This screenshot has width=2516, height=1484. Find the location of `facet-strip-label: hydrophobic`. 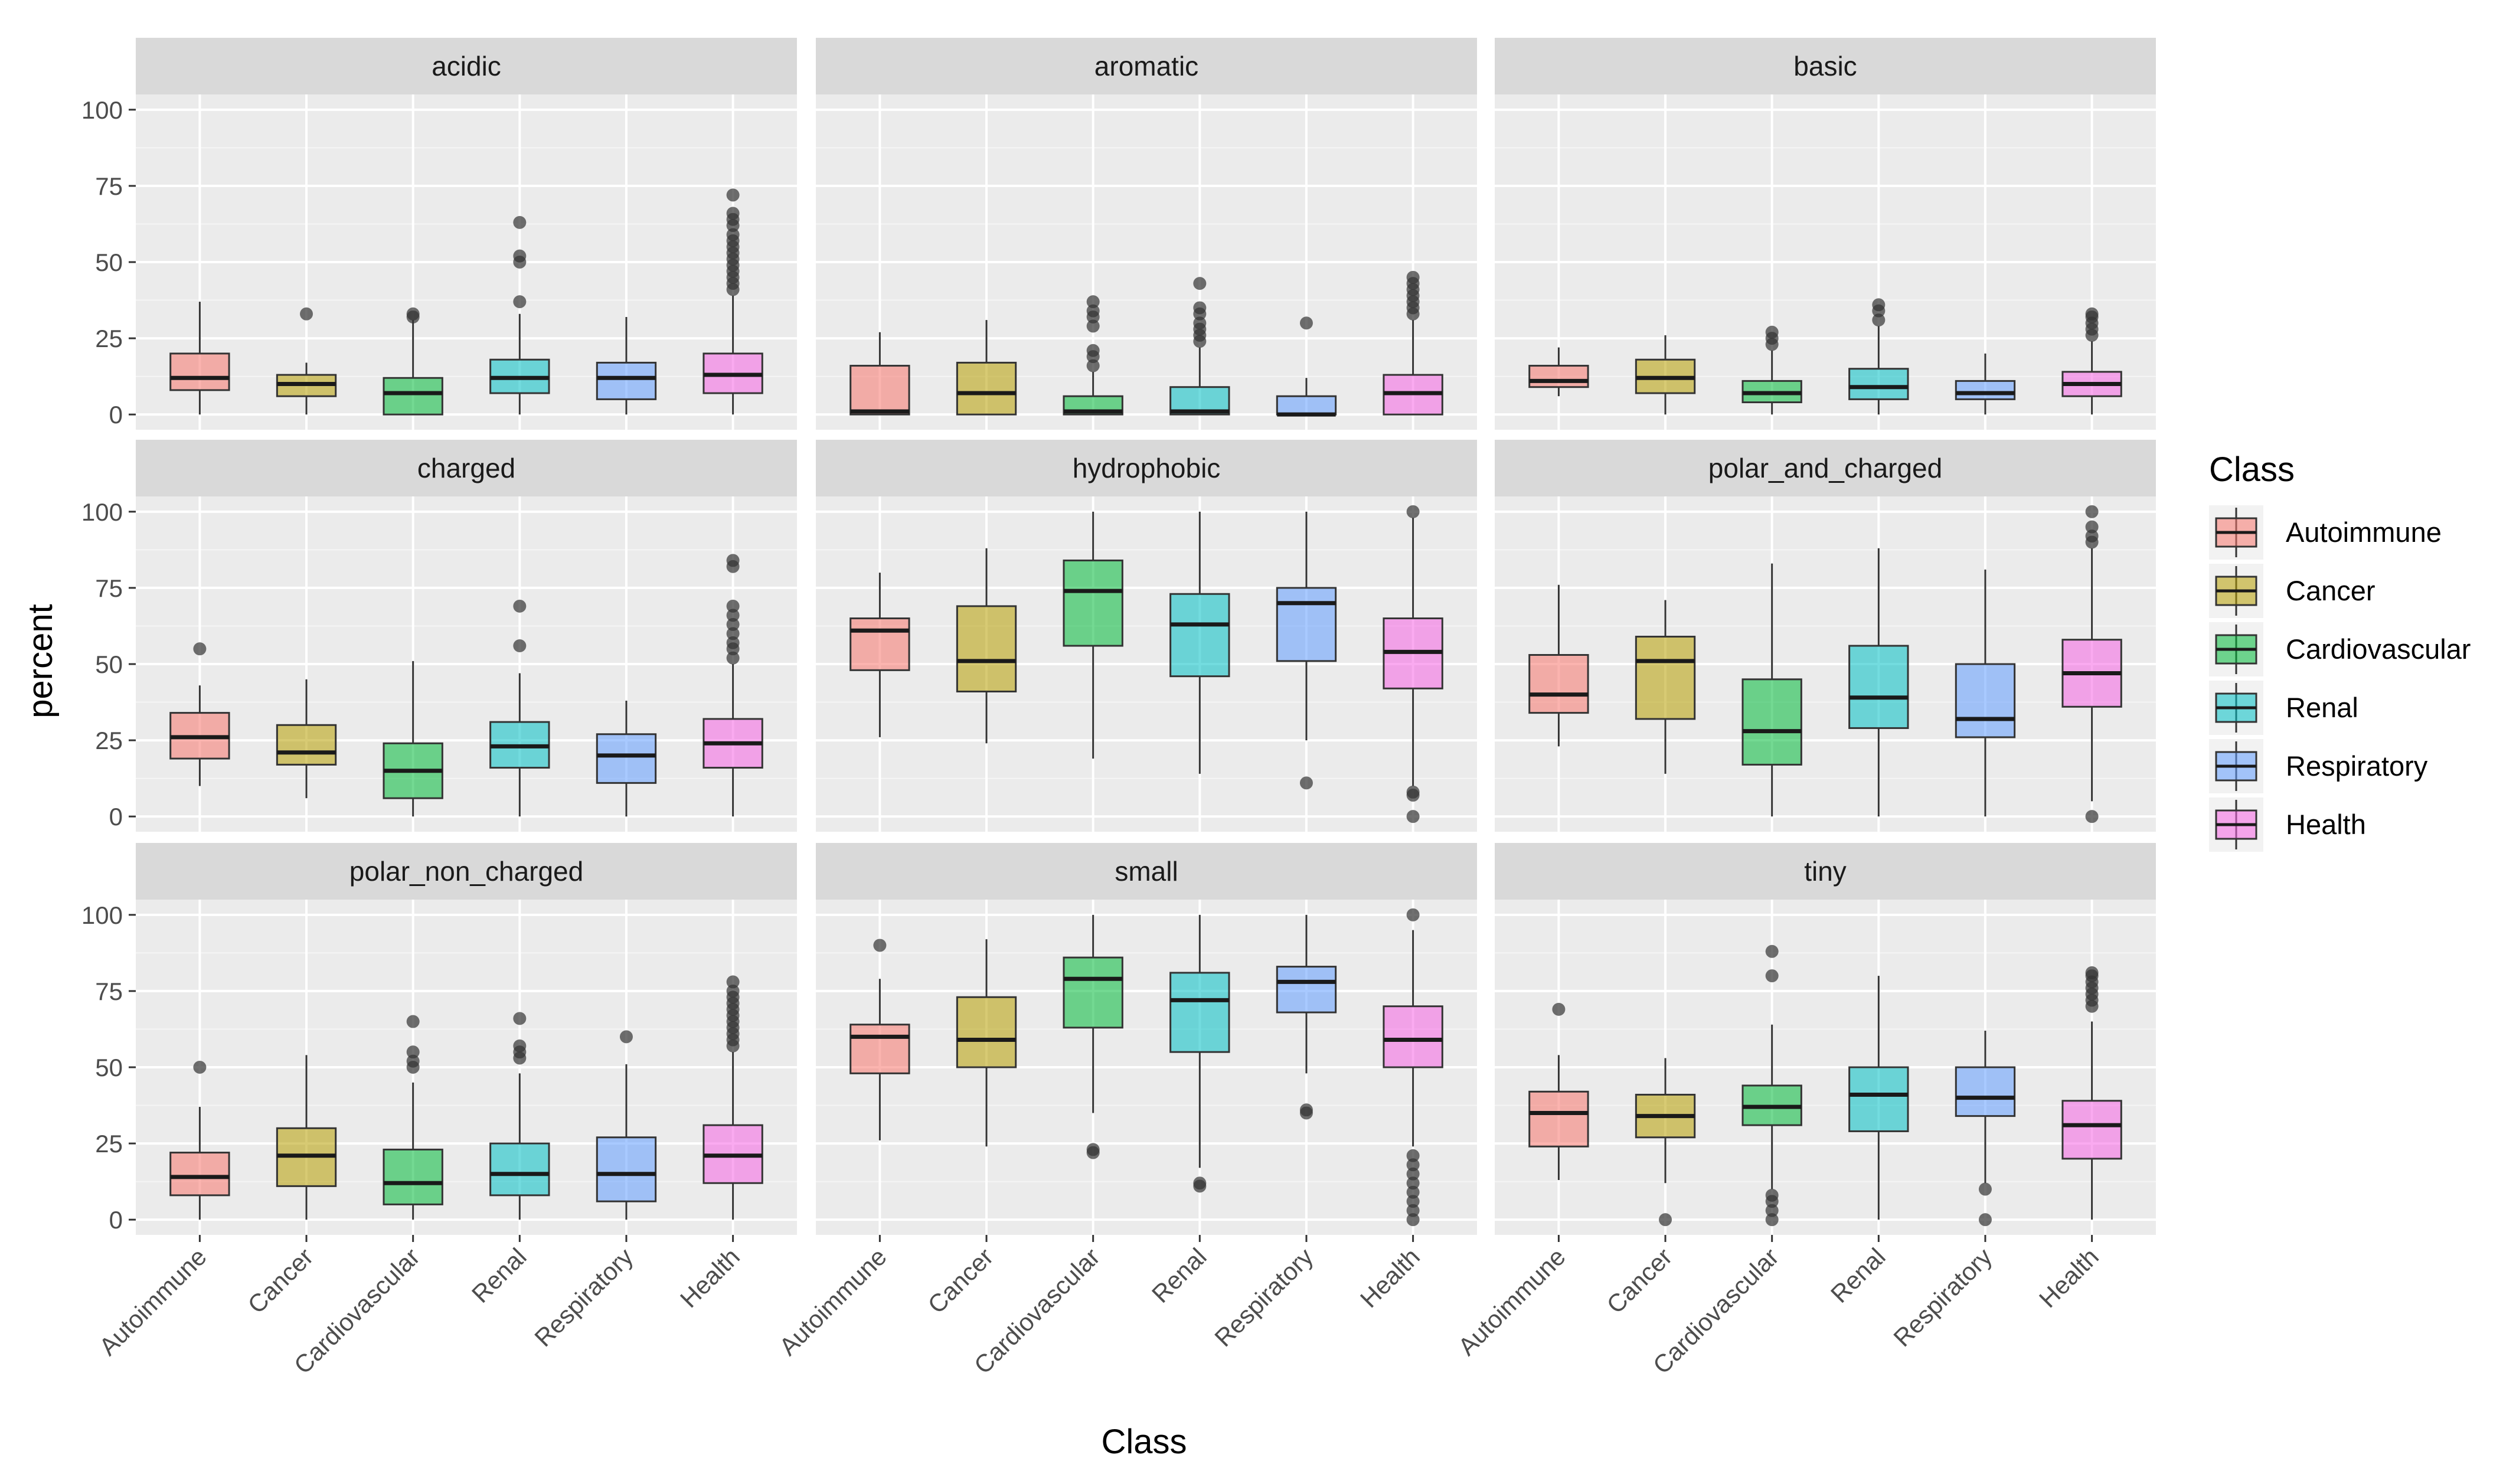

facet-strip-label: hydrophobic is located at coordinates (1147, 468).